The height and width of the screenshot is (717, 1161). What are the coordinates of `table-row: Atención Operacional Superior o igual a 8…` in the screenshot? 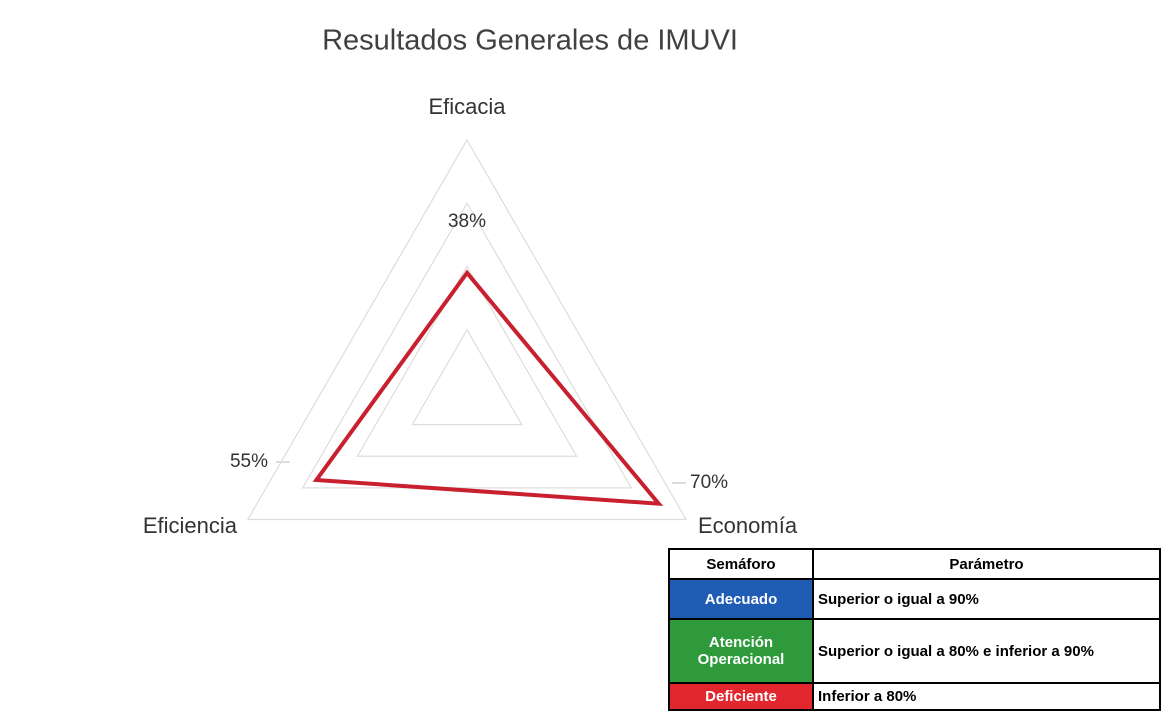 It's located at (914, 651).